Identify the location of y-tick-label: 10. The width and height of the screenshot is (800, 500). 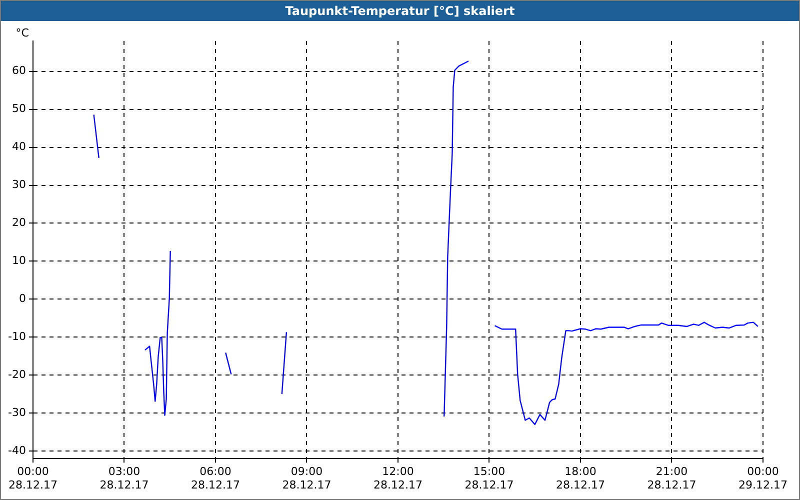
(19, 261).